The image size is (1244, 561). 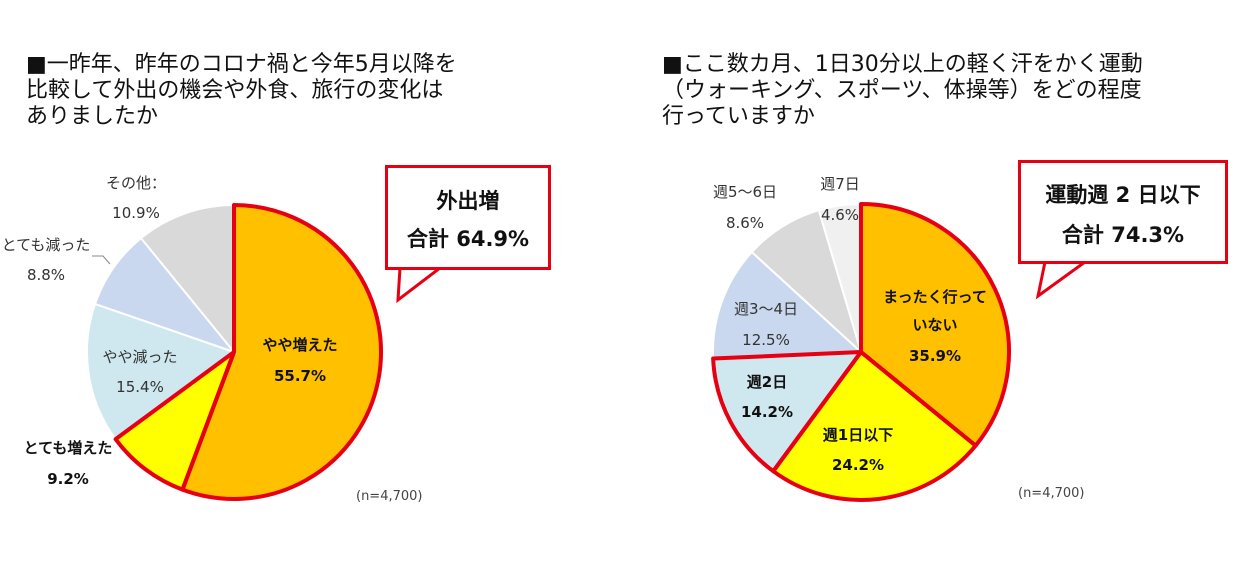 What do you see at coordinates (468, 201) in the screenshot?
I see `chart1-callout-line1: 外出増` at bounding box center [468, 201].